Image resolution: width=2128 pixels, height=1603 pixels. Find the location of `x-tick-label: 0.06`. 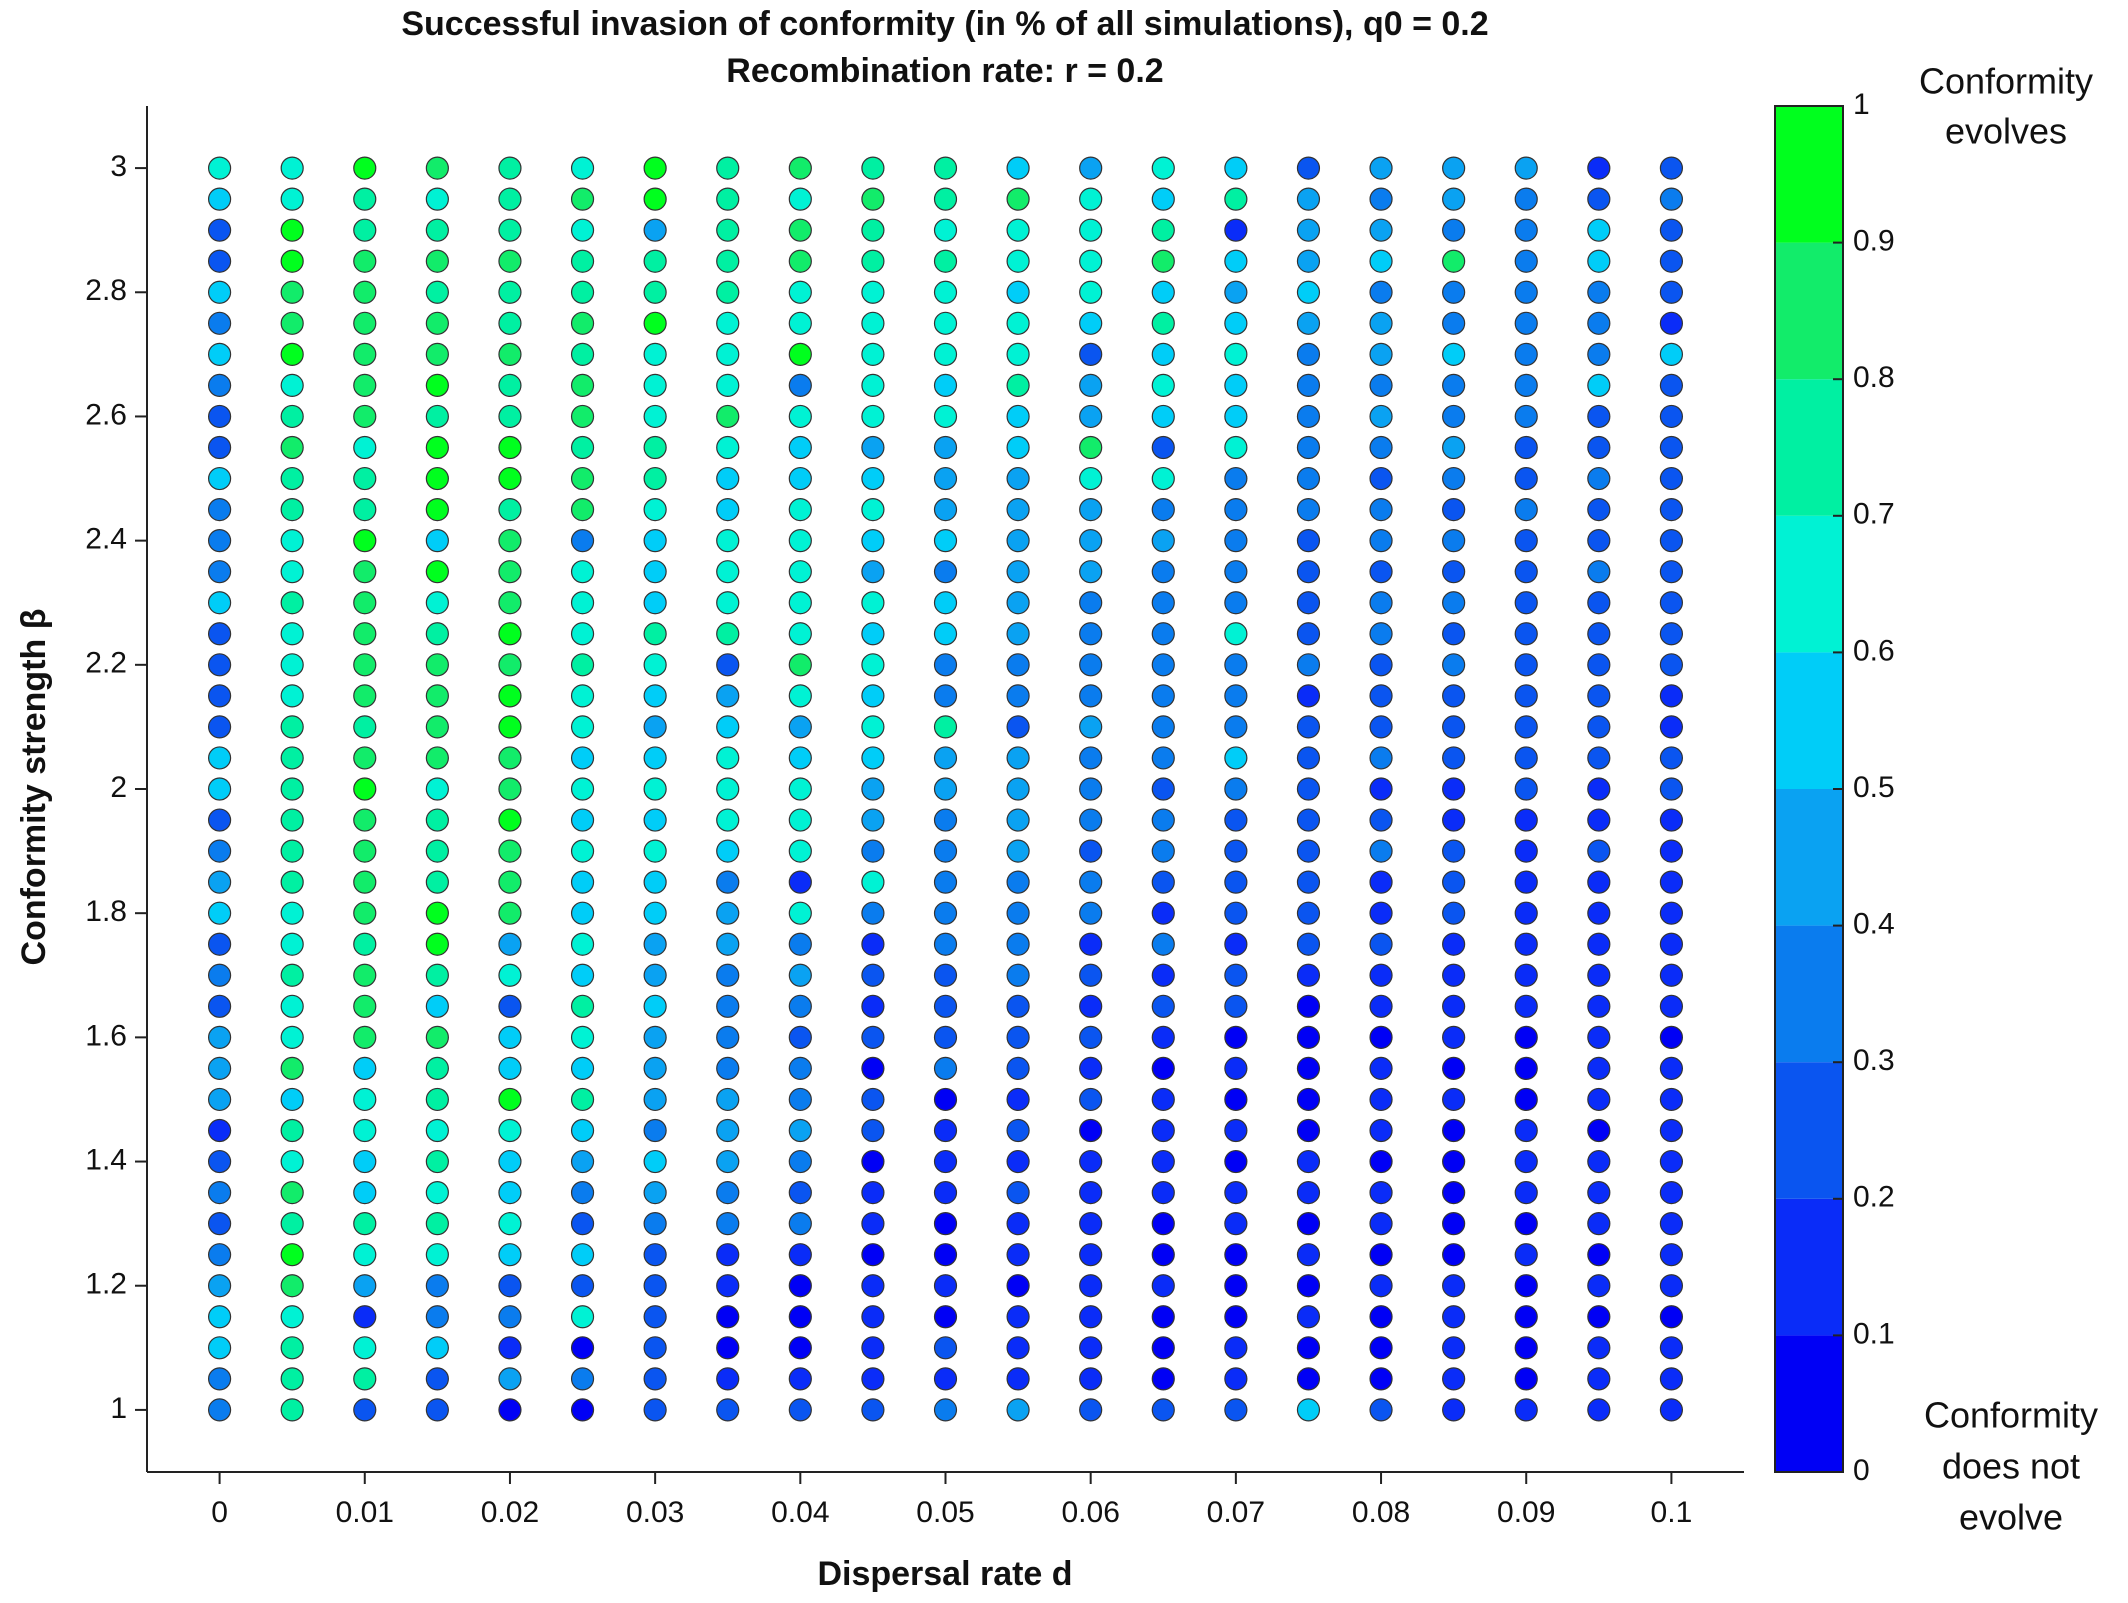

x-tick-label: 0.06 is located at coordinates (1090, 1512).